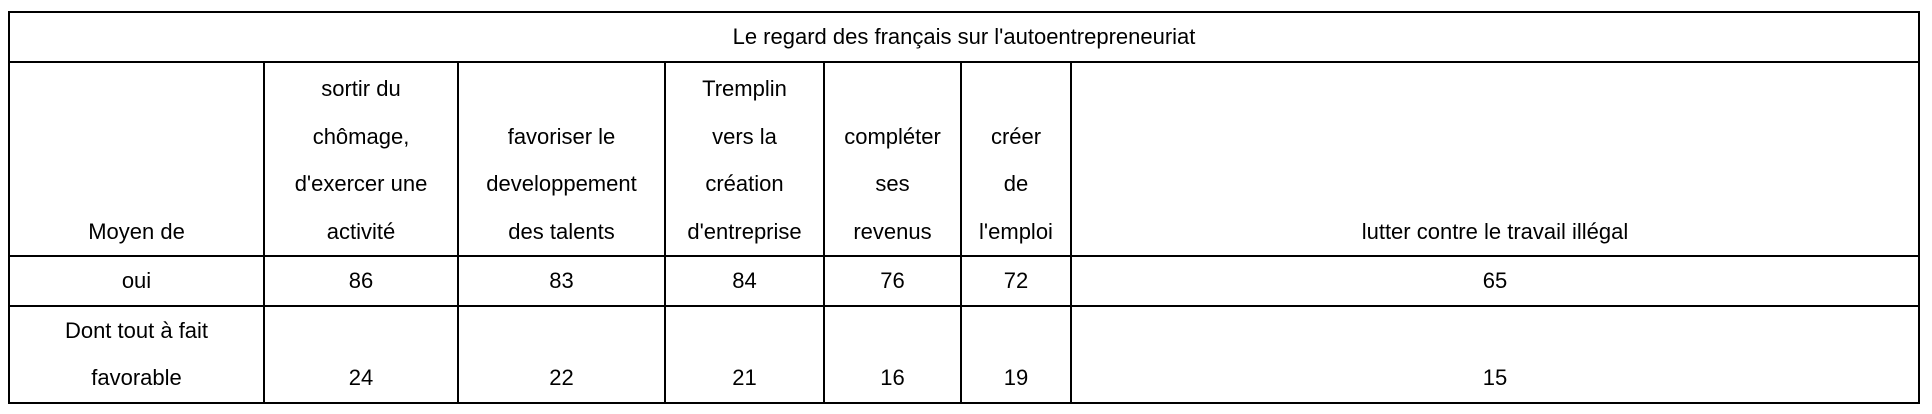 This screenshot has height=414, width=1932. Describe the element at coordinates (744, 281) in the screenshot. I see `table-cell: 84` at that location.